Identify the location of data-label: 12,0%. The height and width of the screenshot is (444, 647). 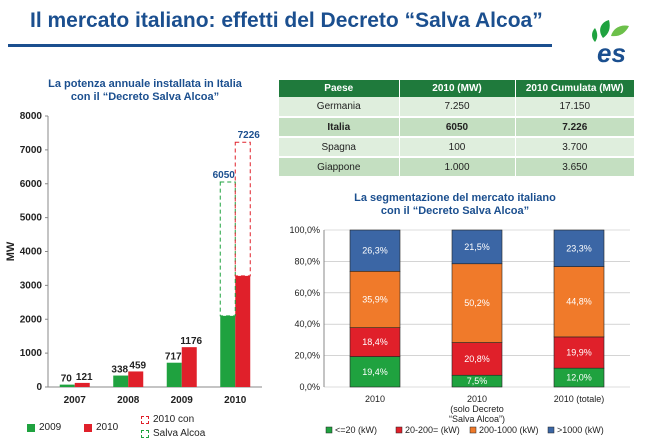
(579, 378).